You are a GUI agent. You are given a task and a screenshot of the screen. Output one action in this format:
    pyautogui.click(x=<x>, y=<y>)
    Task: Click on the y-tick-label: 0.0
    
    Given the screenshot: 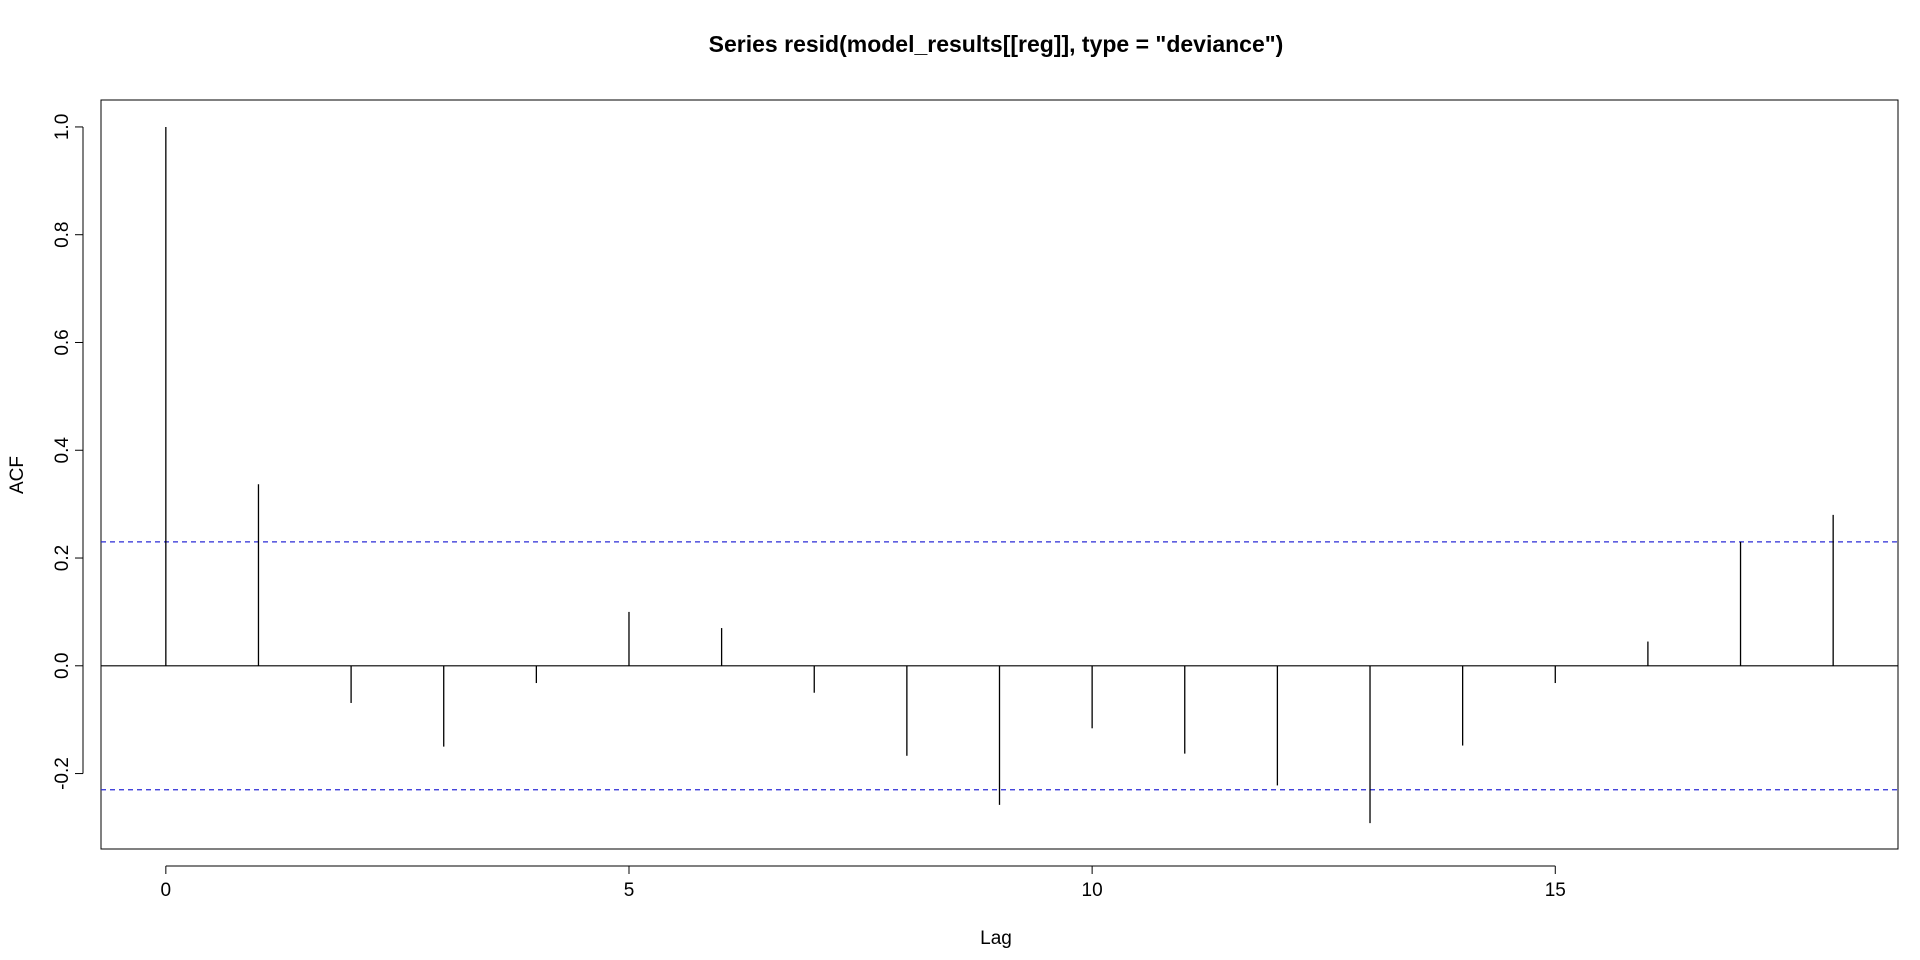 What is the action you would take?
    pyautogui.click(x=62, y=666)
    